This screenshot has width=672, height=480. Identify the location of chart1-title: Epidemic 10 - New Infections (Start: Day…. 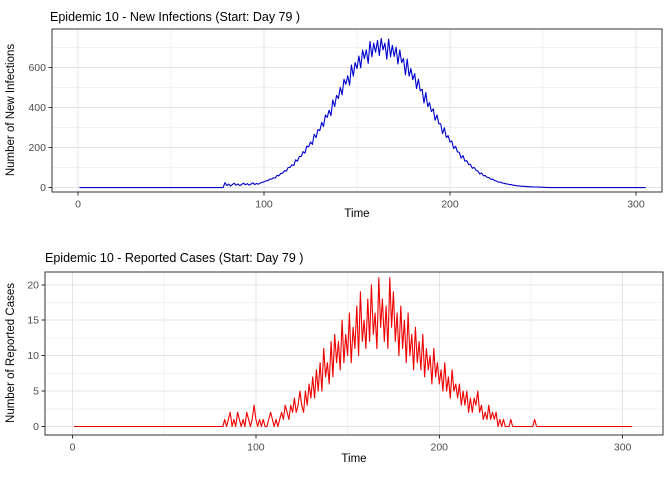
(175, 17).